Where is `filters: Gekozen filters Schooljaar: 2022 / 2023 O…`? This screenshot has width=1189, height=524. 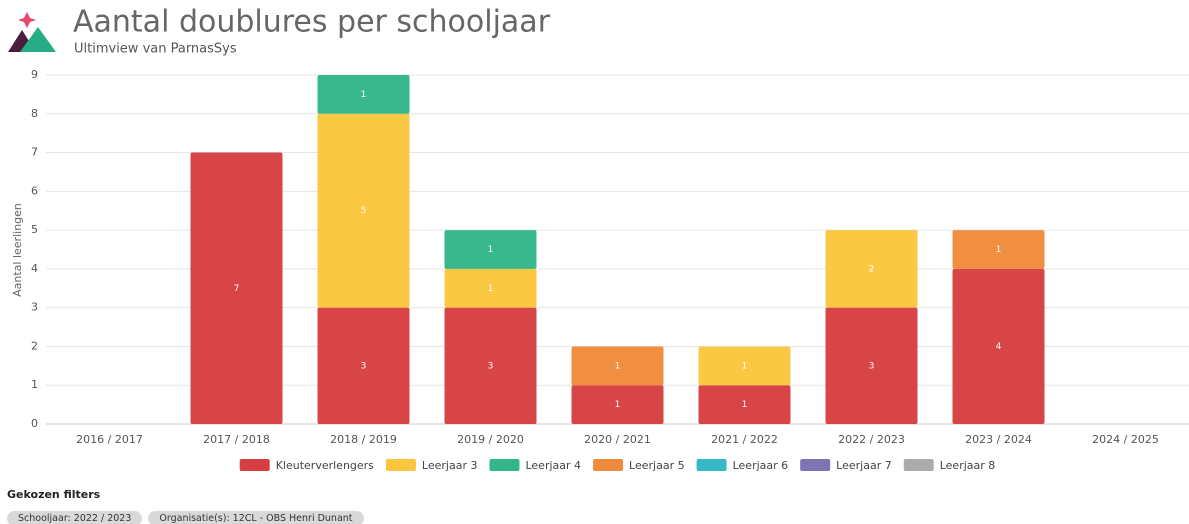
filters: Gekozen filters Schooljaar: 2022 / 2023 O… is located at coordinates (188, 506).